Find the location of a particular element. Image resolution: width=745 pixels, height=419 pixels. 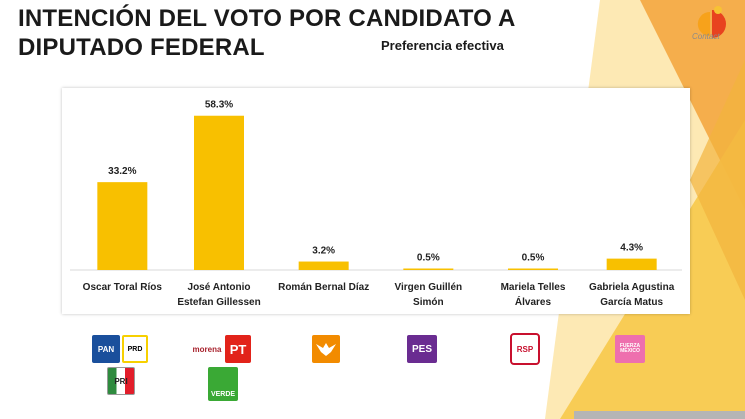

prd-logo-icon: PRD is located at coordinates (135, 349).